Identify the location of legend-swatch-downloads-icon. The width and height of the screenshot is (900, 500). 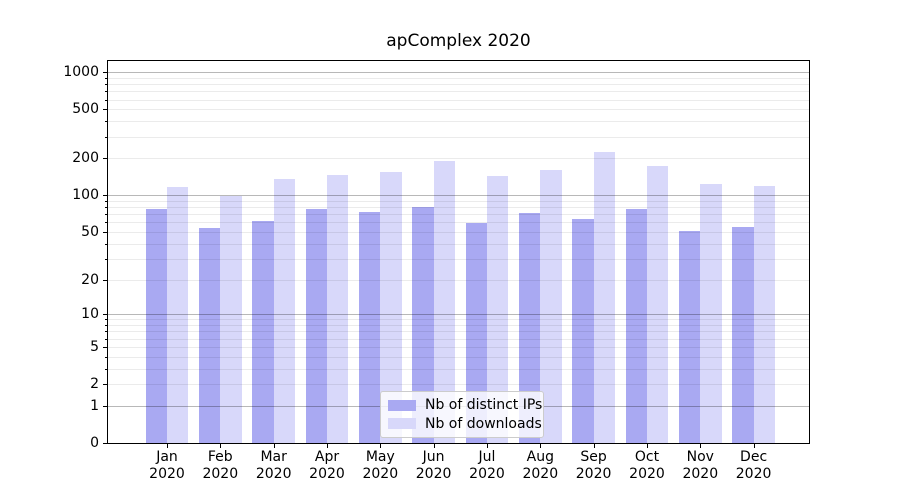
(402, 424).